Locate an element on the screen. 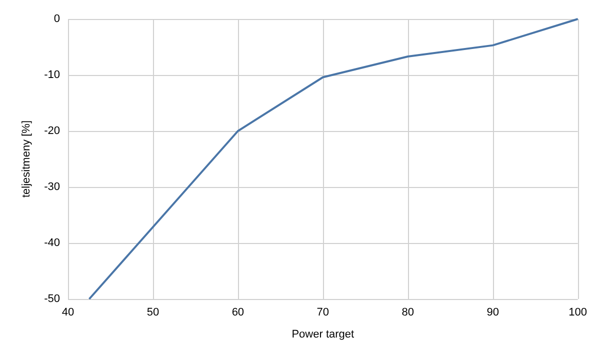  x-tick-label: 70 is located at coordinates (323, 312).